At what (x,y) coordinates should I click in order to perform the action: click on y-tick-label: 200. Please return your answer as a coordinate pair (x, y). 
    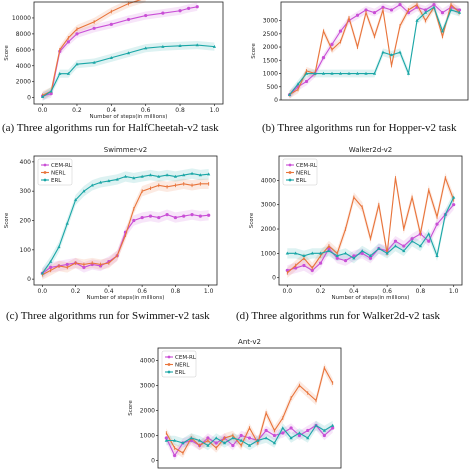
    Looking at the image, I should click on (26, 221).